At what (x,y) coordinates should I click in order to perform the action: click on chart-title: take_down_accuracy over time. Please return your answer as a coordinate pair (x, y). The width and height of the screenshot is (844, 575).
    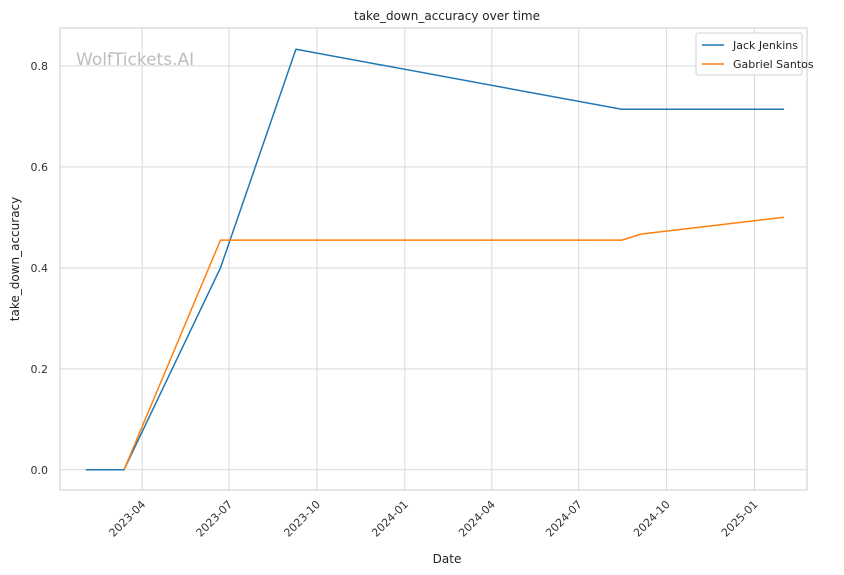
    Looking at the image, I should click on (447, 16).